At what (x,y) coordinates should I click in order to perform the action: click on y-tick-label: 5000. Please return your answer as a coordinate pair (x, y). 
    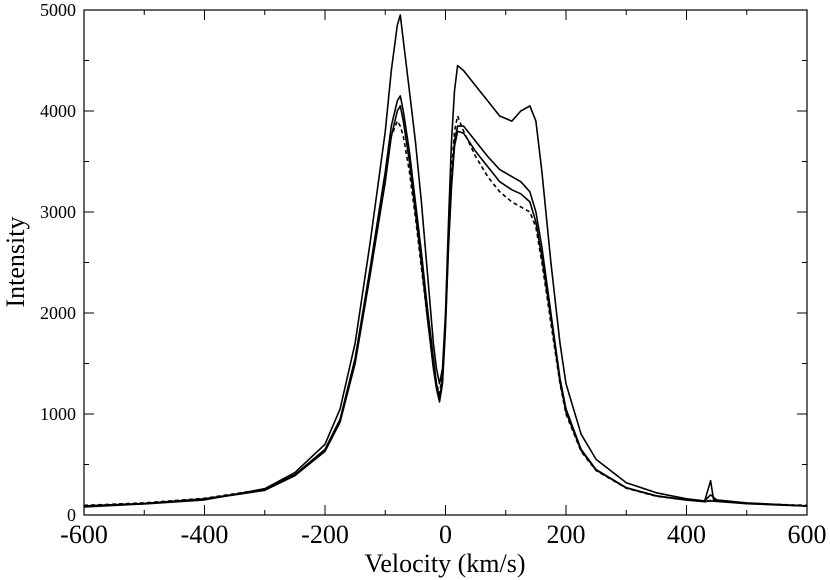
    Looking at the image, I should click on (58, 10).